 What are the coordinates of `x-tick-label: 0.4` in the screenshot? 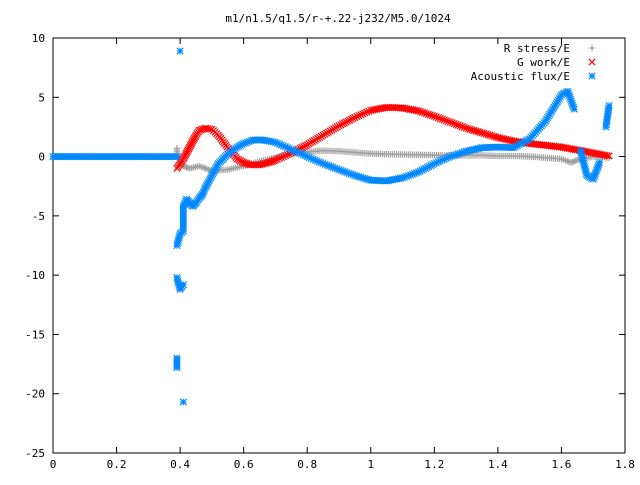 It's located at (180, 464).